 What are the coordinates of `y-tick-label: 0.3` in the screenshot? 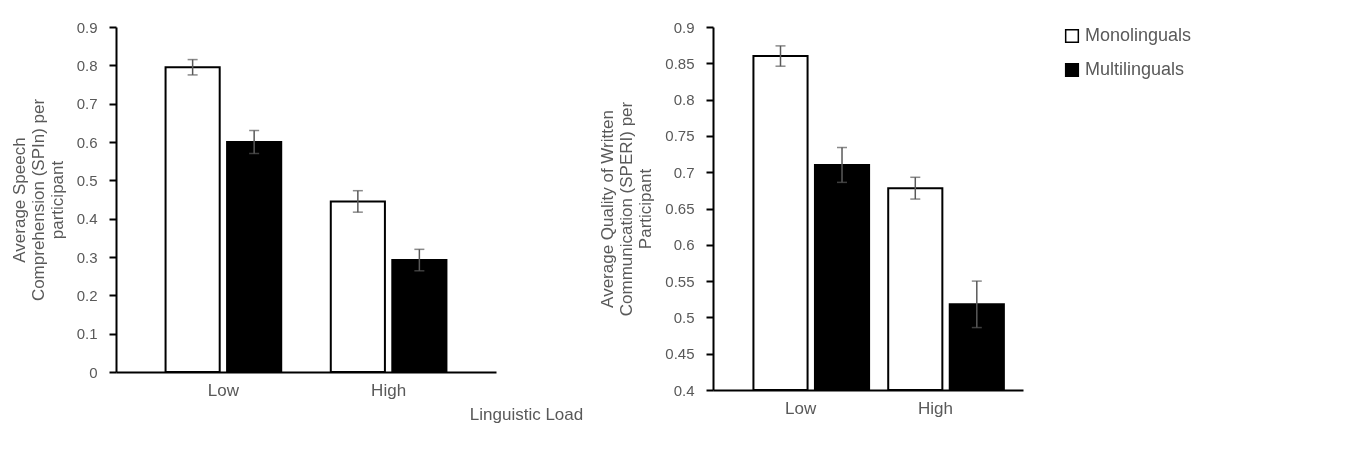 It's located at (87, 257).